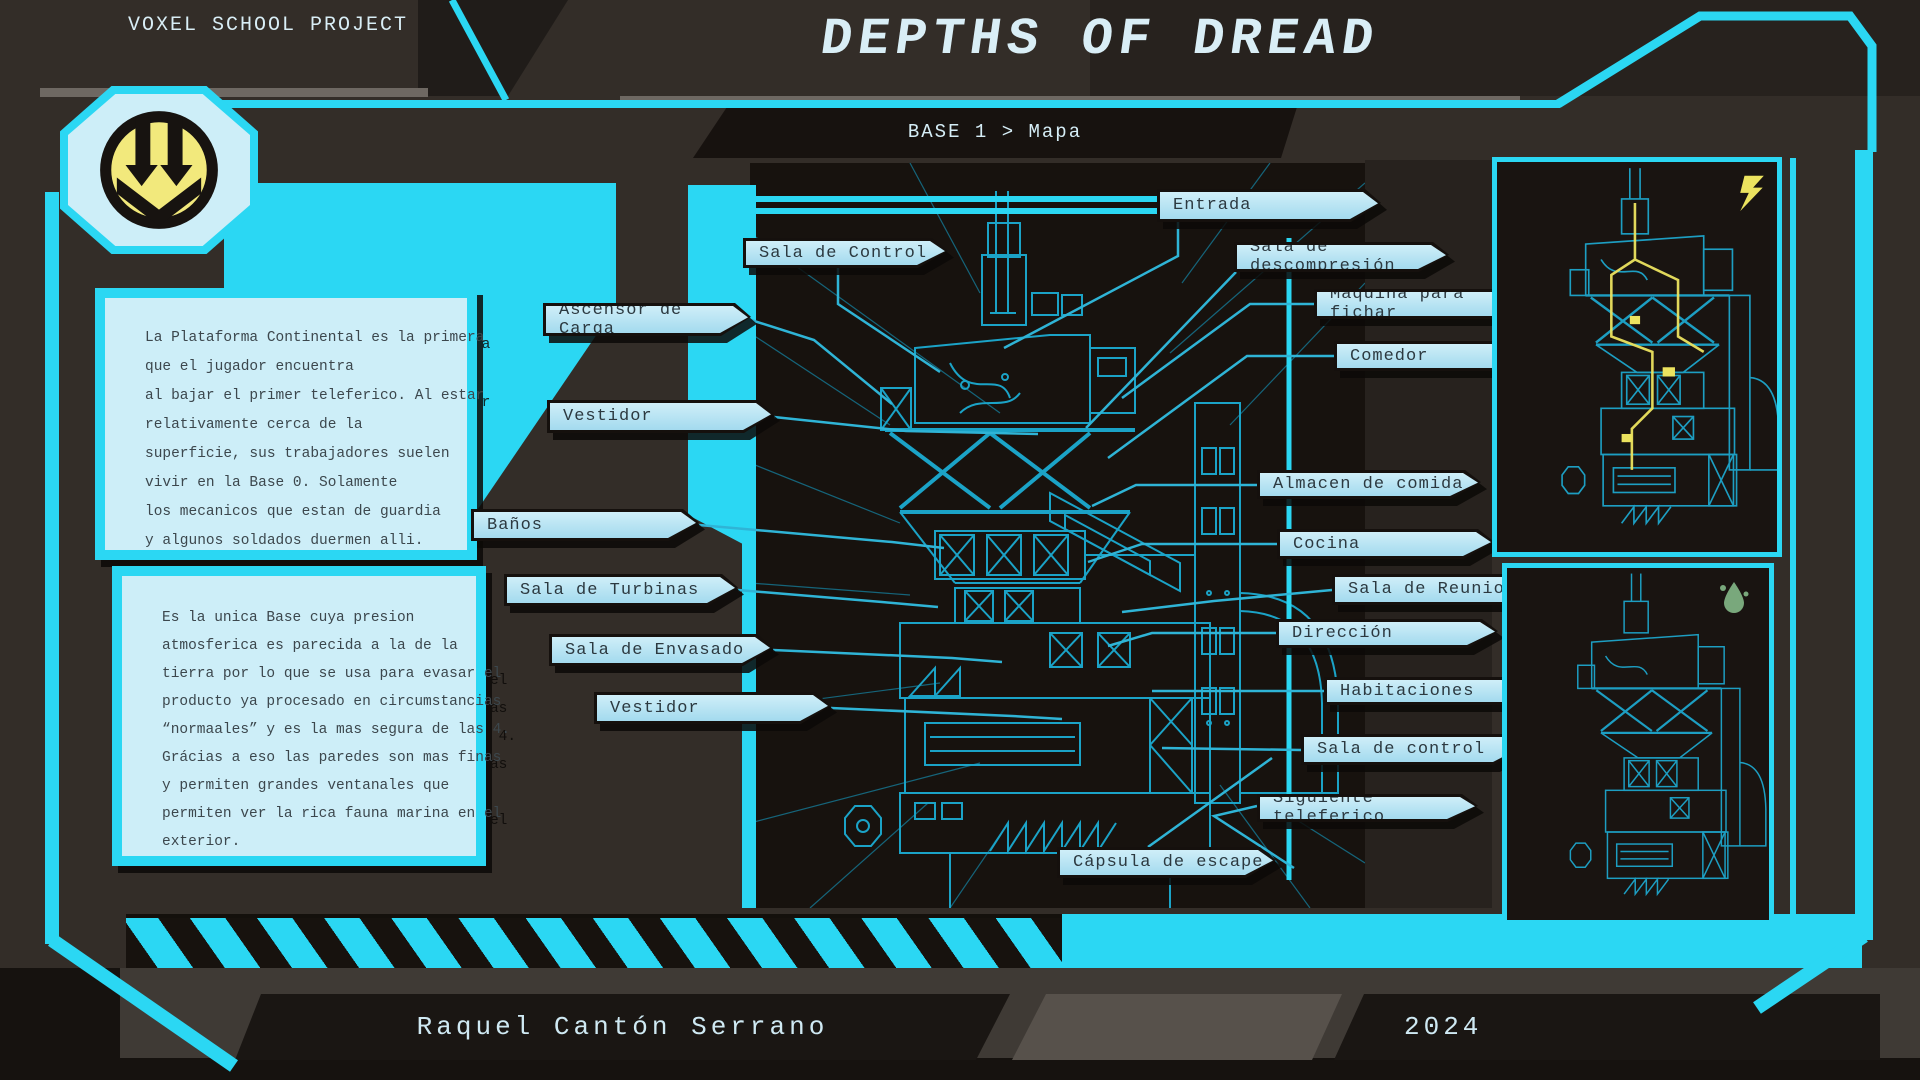 The height and width of the screenshot is (1080, 1920). What do you see at coordinates (1166, 862) in the screenshot?
I see `map-label-capsula-de-escape: Cápsula de escape` at bounding box center [1166, 862].